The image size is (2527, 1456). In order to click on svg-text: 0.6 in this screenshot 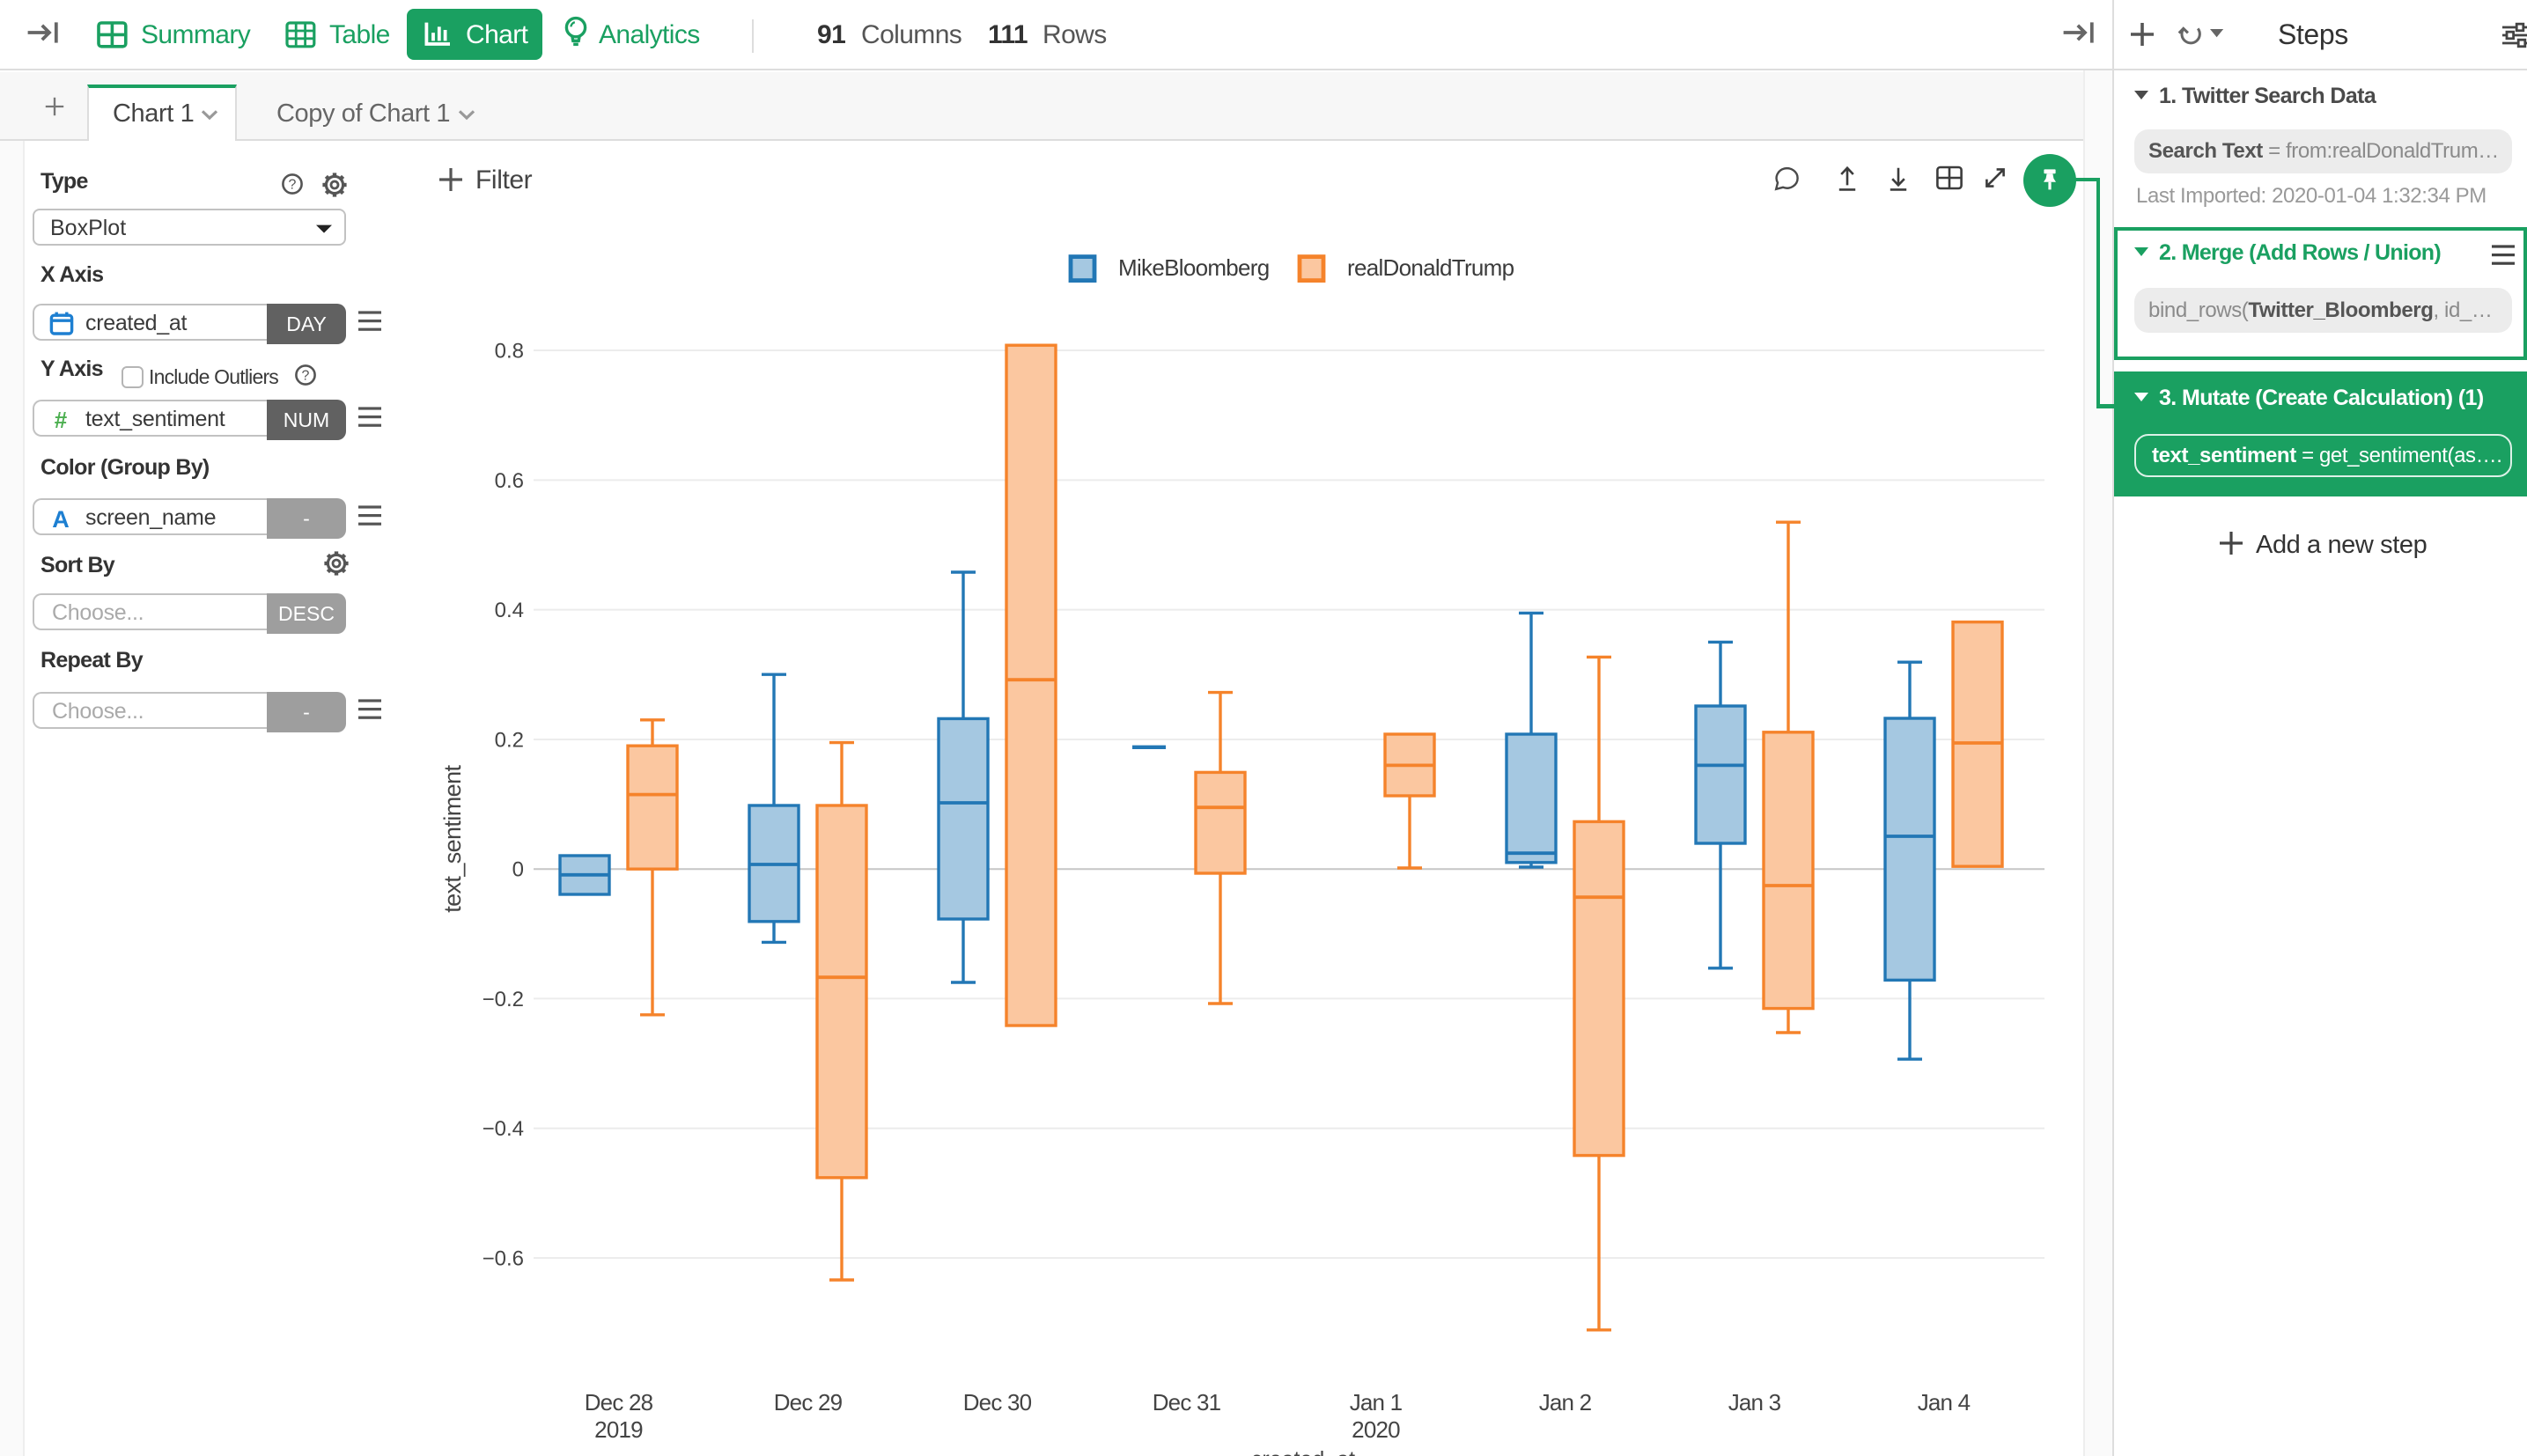, I will do `click(509, 481)`.